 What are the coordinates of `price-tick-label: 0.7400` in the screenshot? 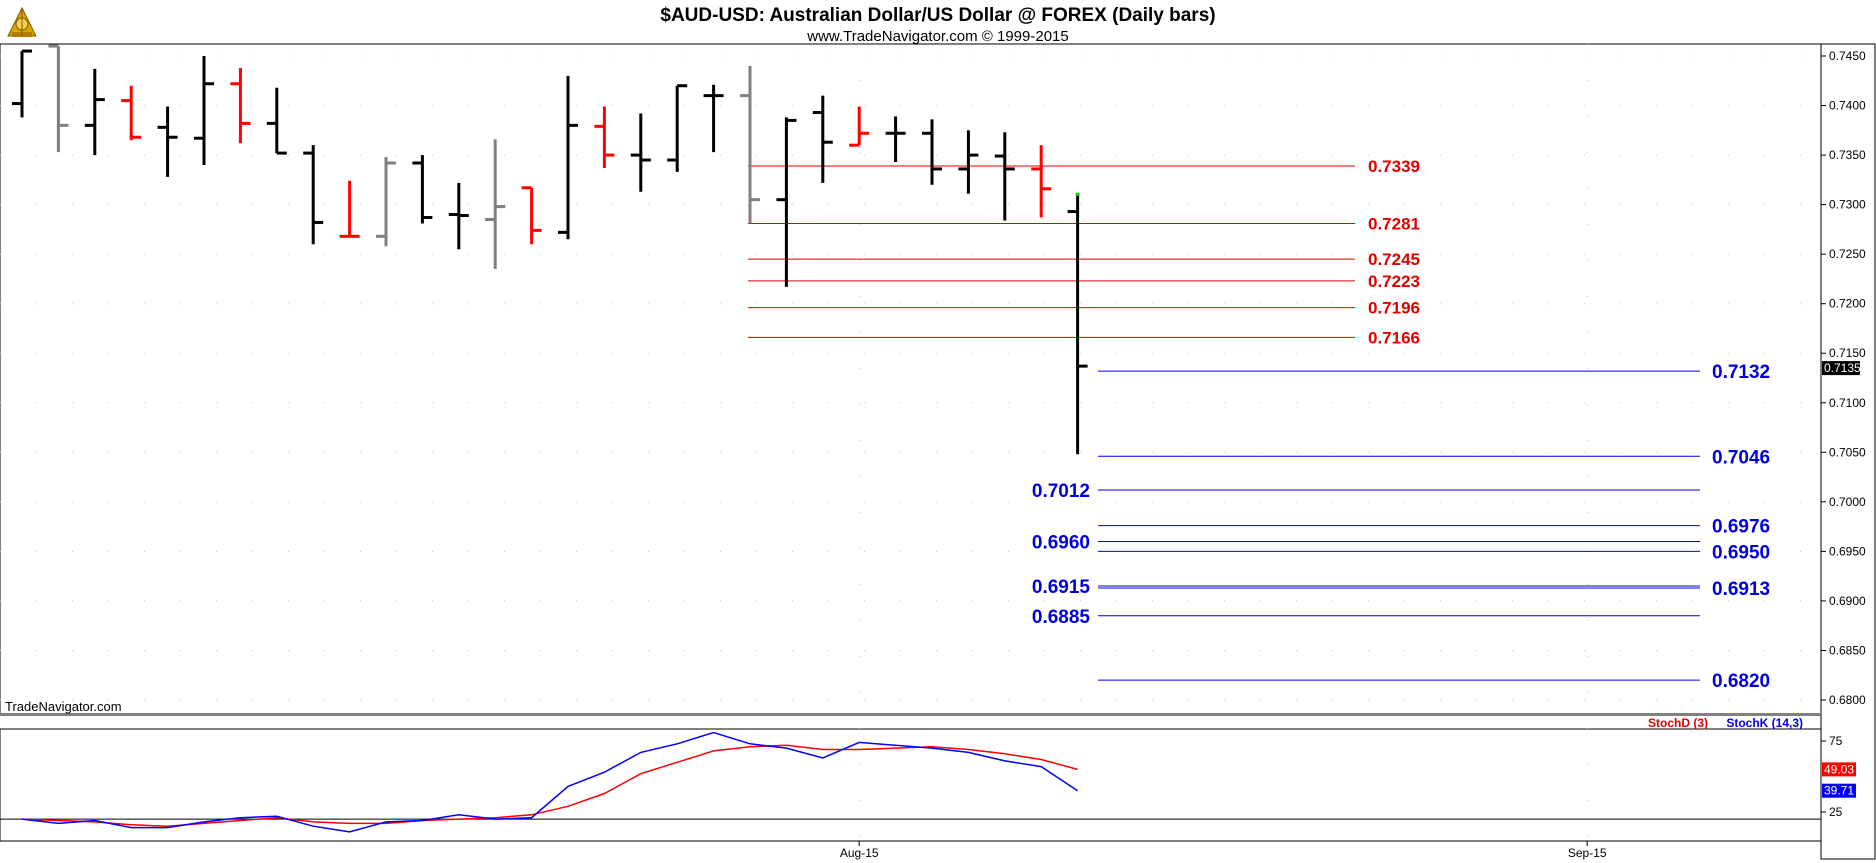 It's located at (1847, 106).